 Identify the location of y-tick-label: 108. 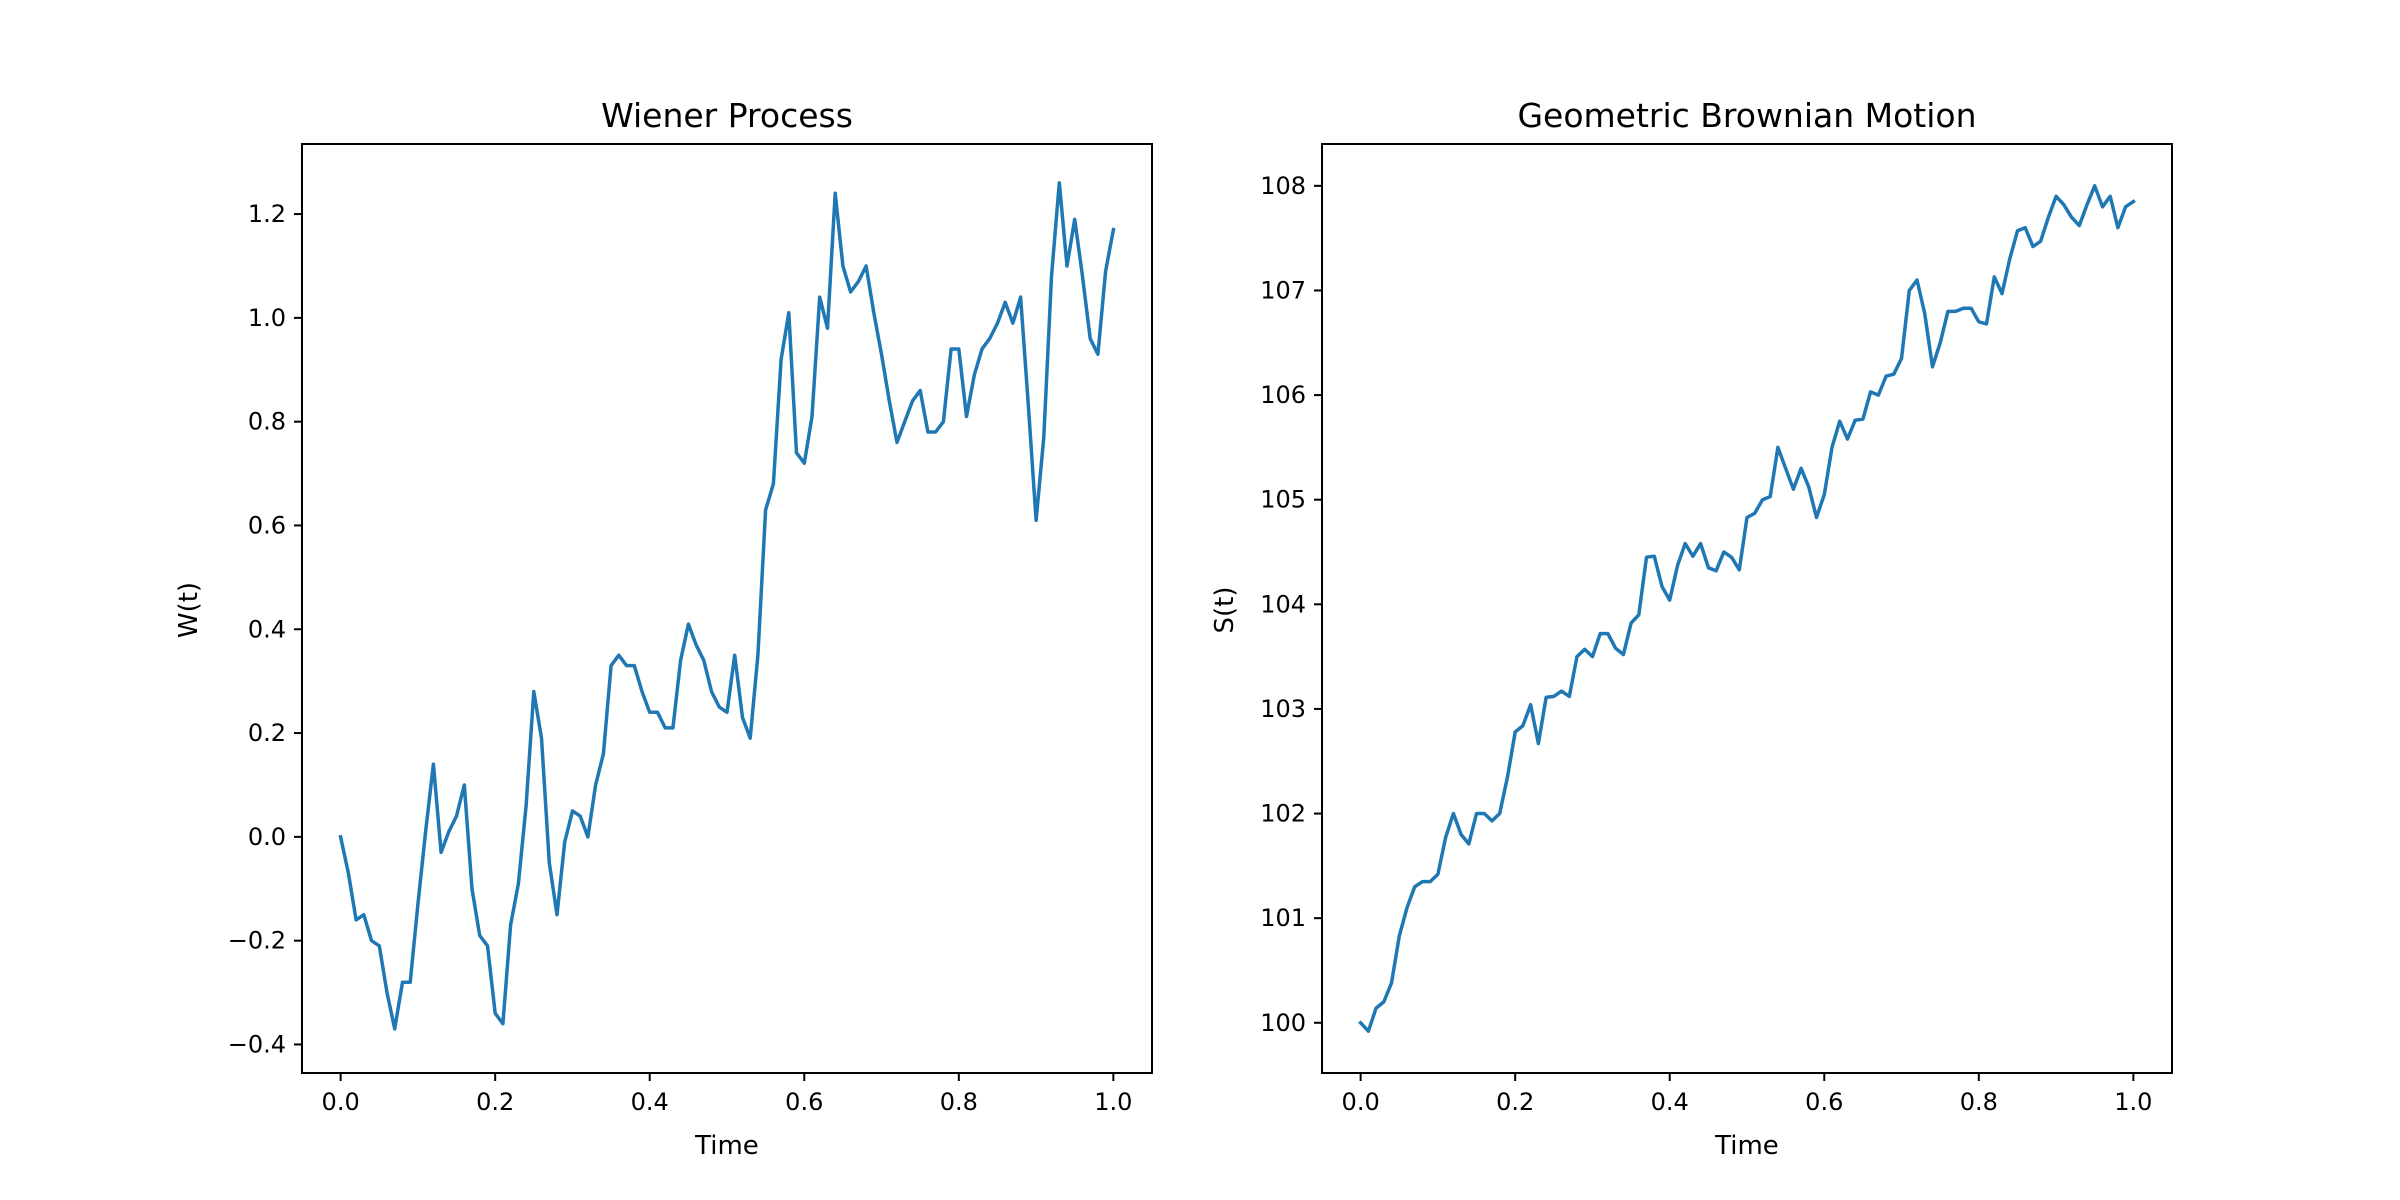
(1283, 186).